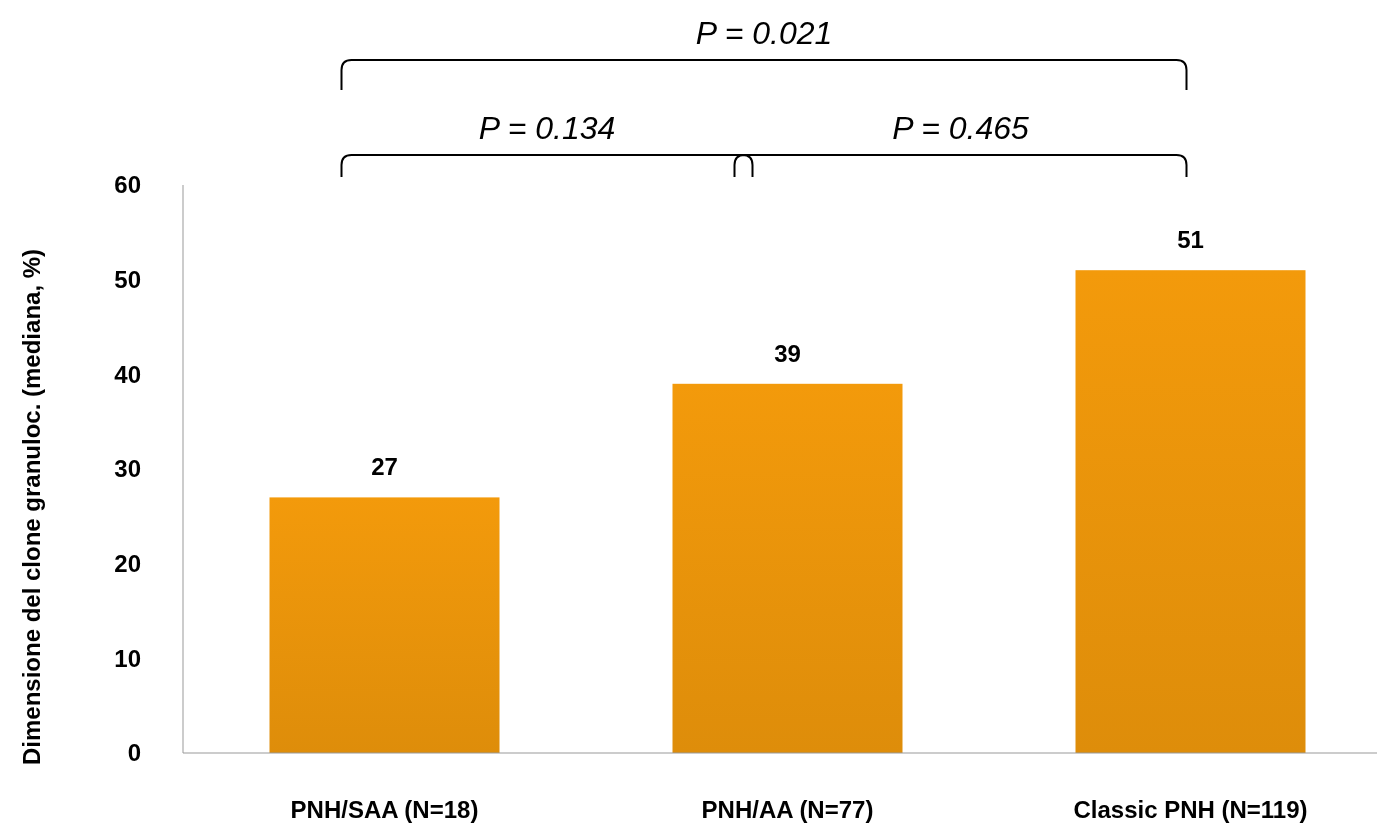  Describe the element at coordinates (127, 185) in the screenshot. I see `y-tick-label: 60` at that location.